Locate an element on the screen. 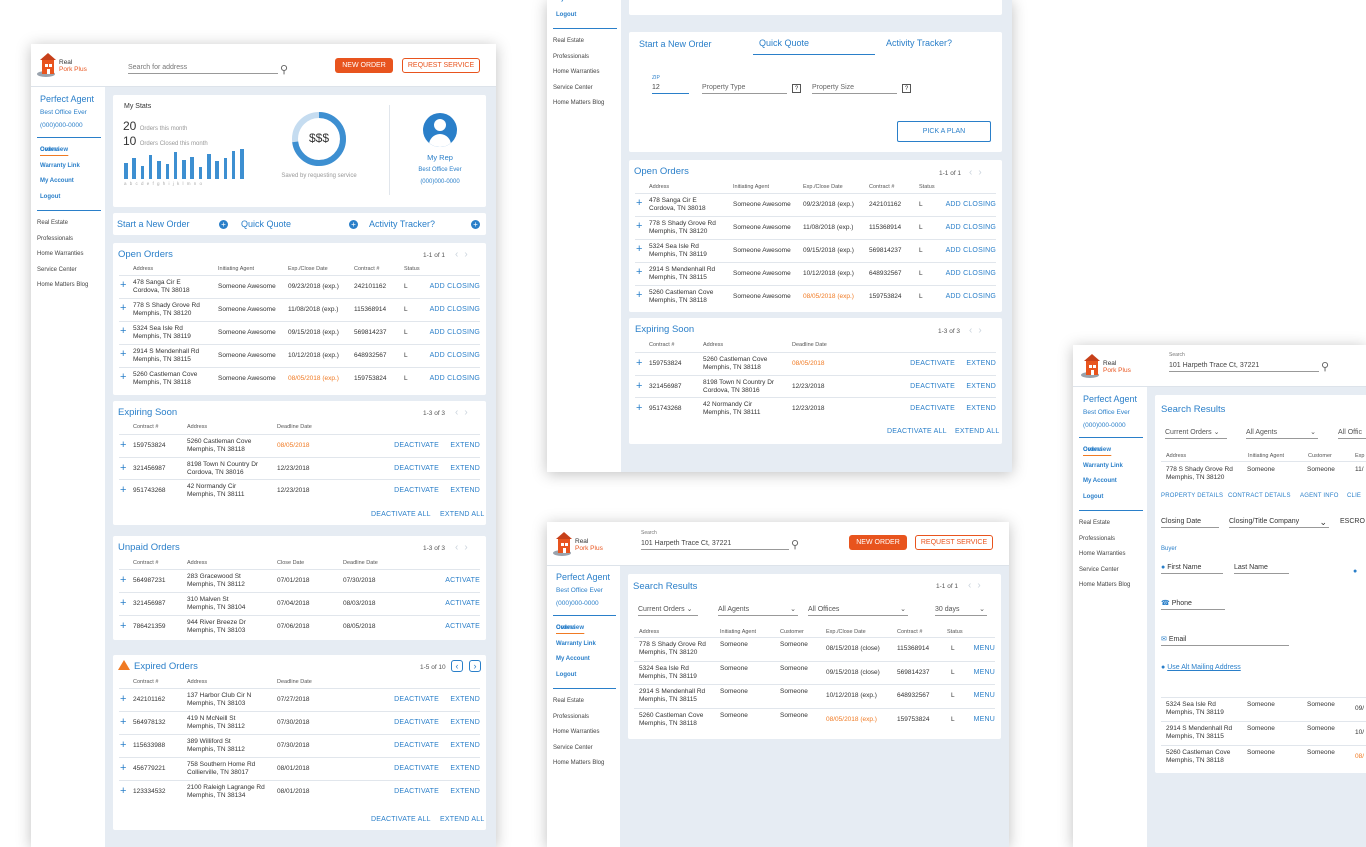 The image size is (1366, 847). add-icon: ● is located at coordinates (1355, 571).